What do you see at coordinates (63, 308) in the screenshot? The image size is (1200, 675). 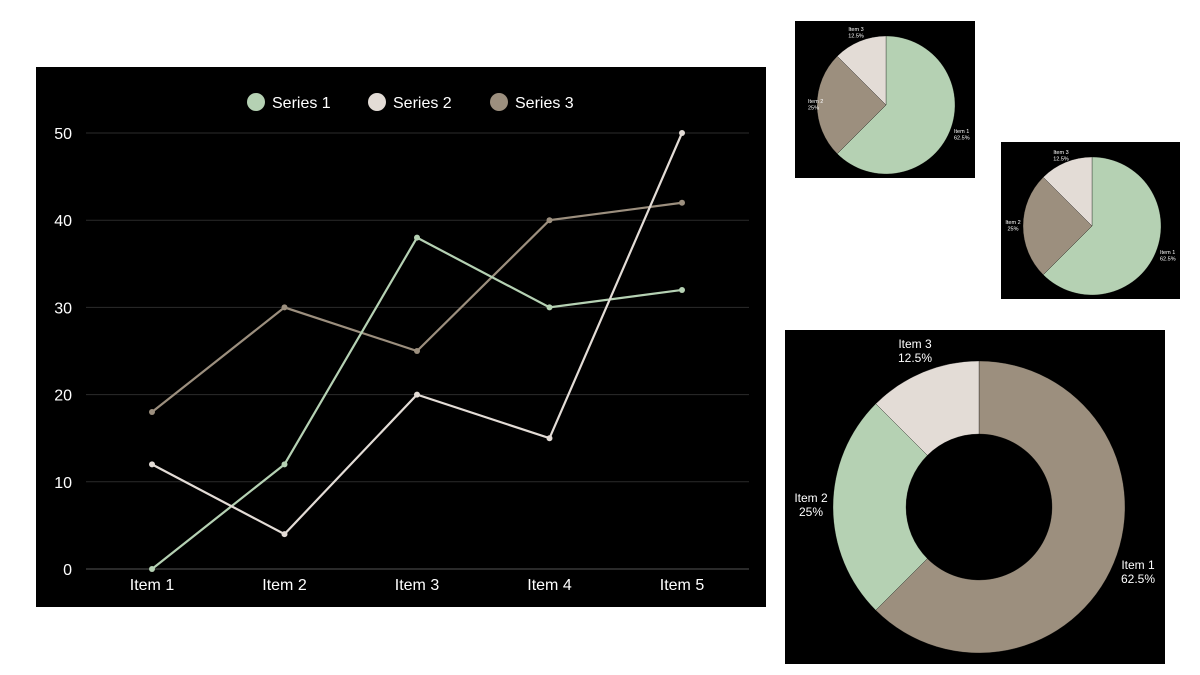 I see `y-tick-label: 30` at bounding box center [63, 308].